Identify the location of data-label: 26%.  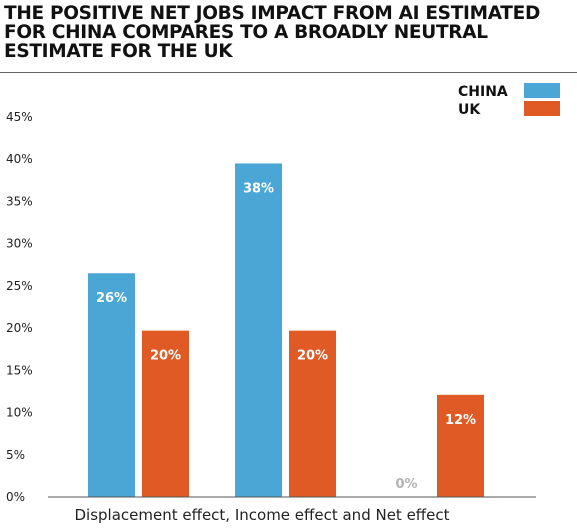
(111, 298).